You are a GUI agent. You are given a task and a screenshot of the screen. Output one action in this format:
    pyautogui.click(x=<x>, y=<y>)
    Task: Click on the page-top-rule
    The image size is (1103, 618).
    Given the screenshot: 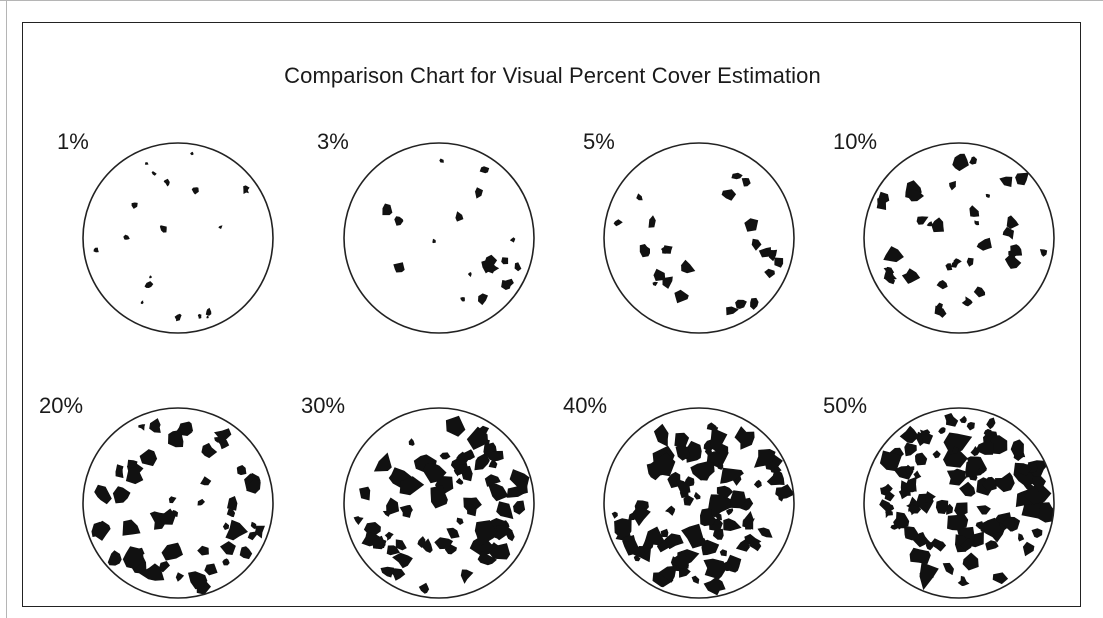 What is the action you would take?
    pyautogui.click(x=551, y=0)
    